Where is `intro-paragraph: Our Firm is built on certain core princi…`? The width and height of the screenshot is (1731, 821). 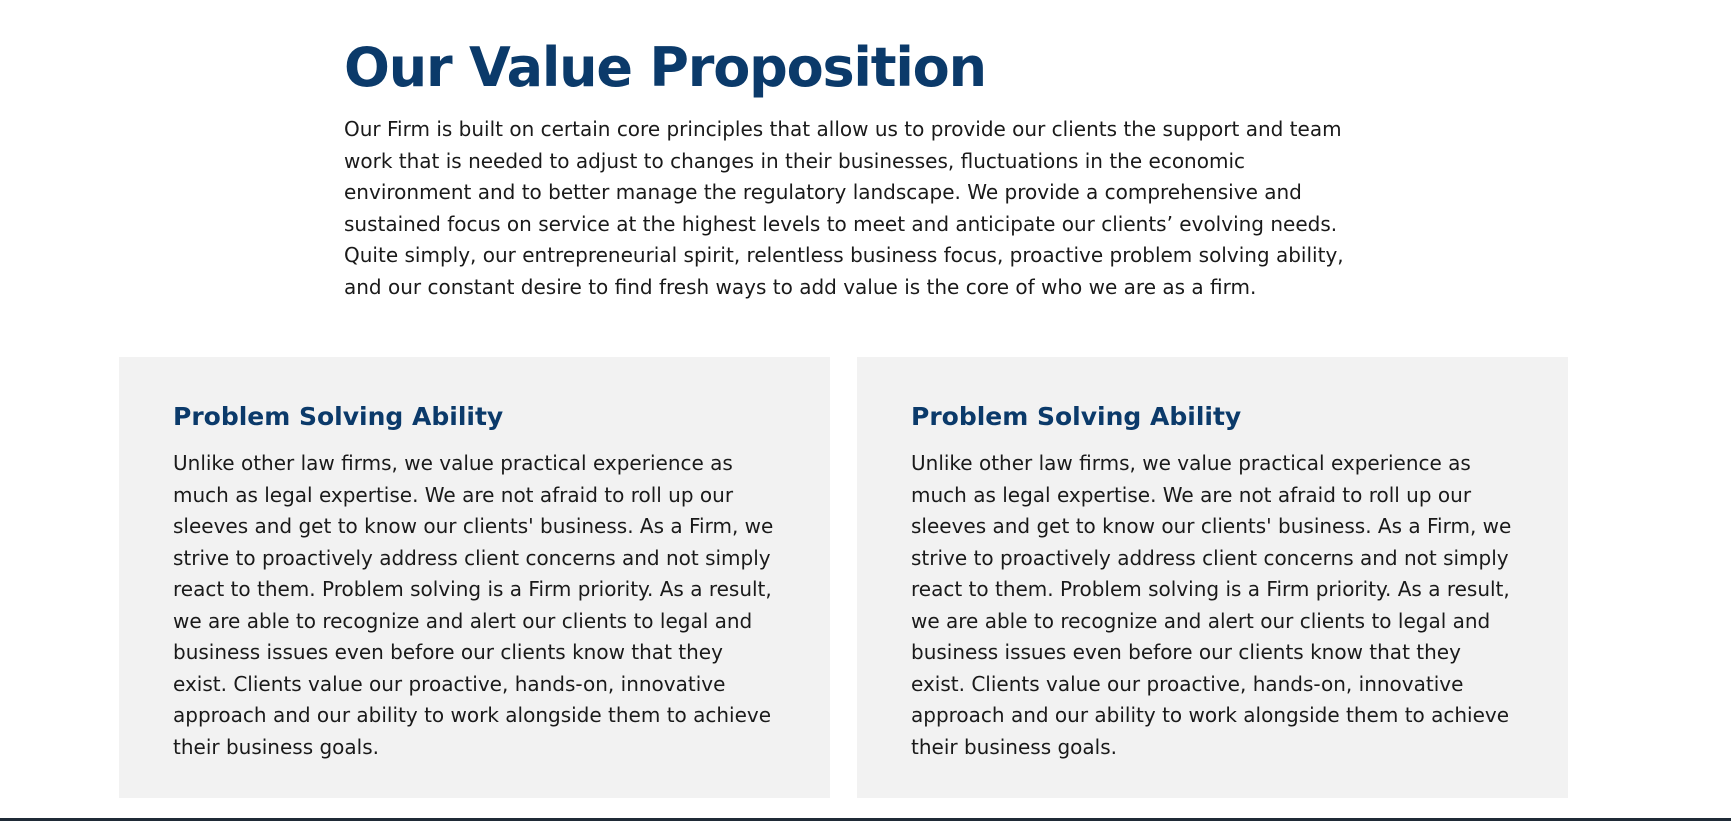
intro-paragraph: Our Firm is built on certain core princi… is located at coordinates (844, 208).